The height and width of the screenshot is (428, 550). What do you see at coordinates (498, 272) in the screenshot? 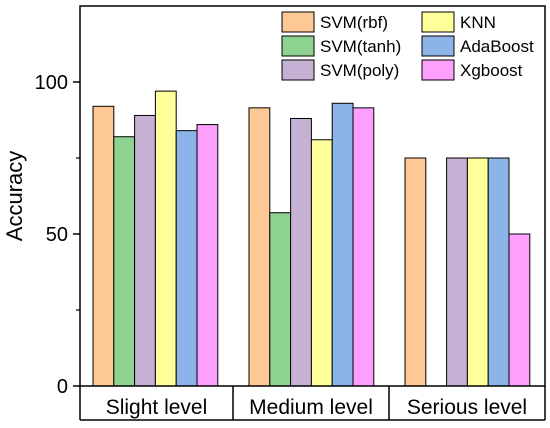
I see `bar-adaboost-serious-level` at bounding box center [498, 272].